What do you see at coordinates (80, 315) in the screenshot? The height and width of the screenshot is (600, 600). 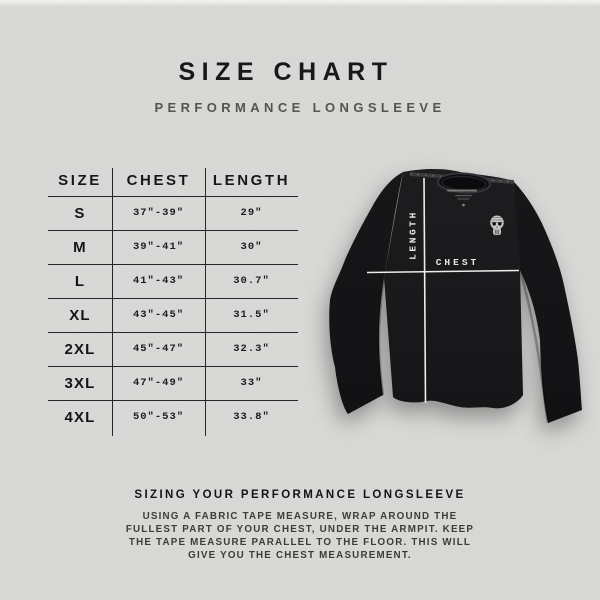 I see `size-cell: XL` at bounding box center [80, 315].